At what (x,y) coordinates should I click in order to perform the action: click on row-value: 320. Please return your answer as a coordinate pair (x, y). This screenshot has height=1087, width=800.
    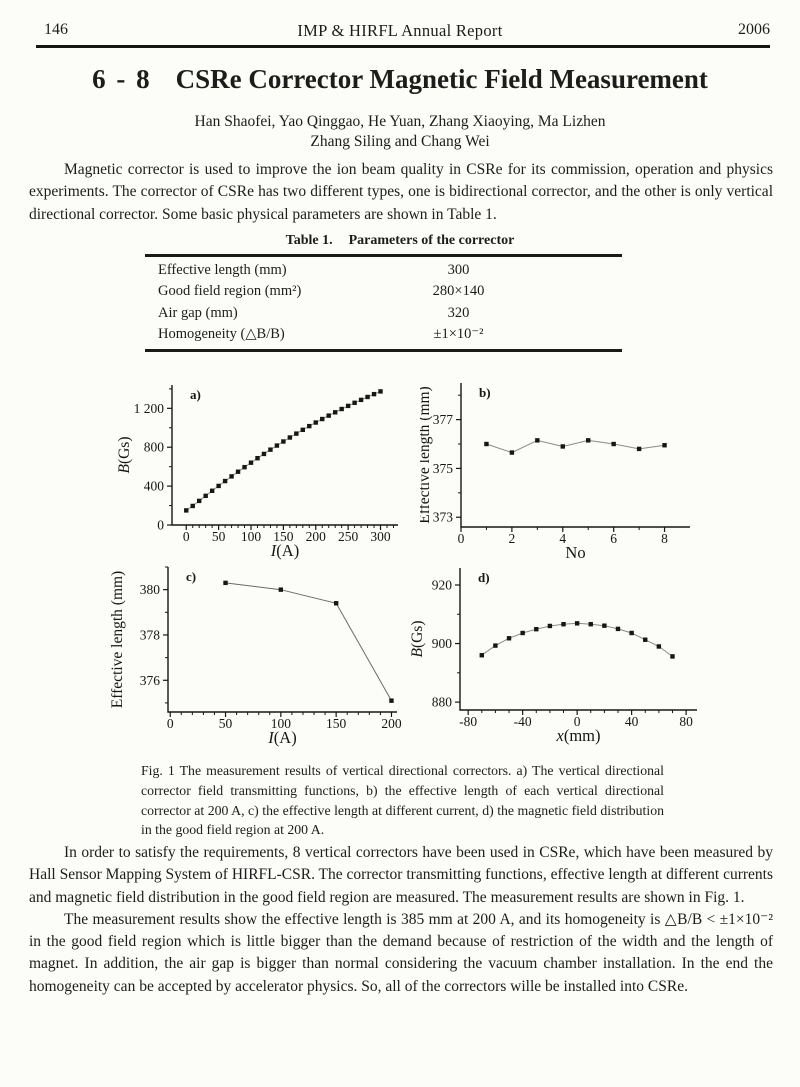
    Looking at the image, I should click on (458, 312).